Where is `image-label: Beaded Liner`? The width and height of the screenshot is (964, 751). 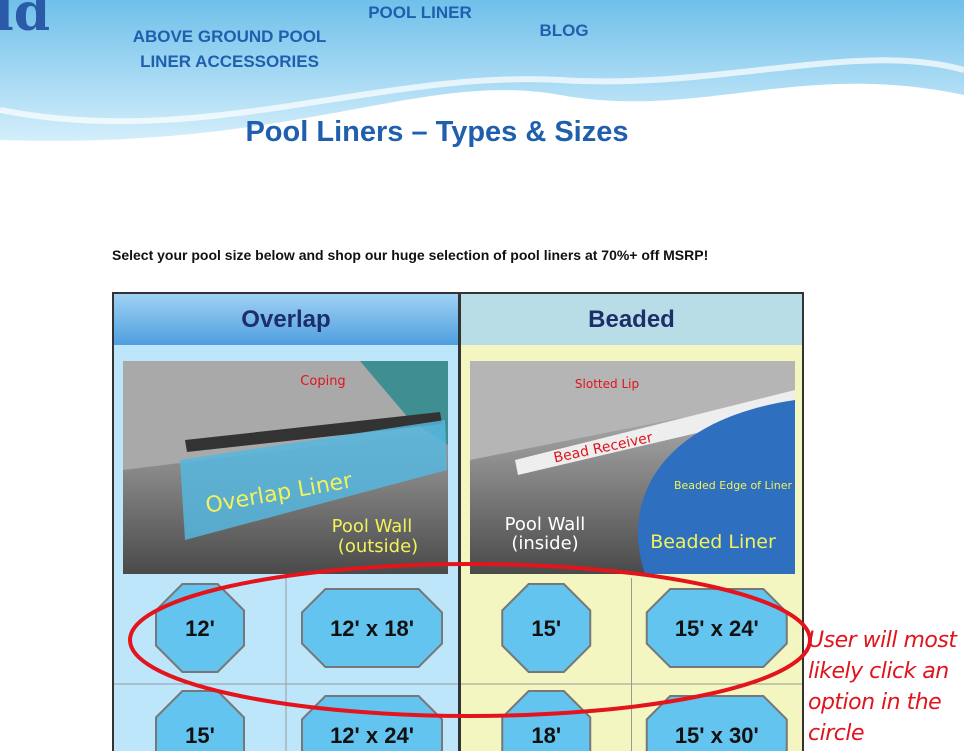
image-label: Beaded Liner is located at coordinates (713, 542).